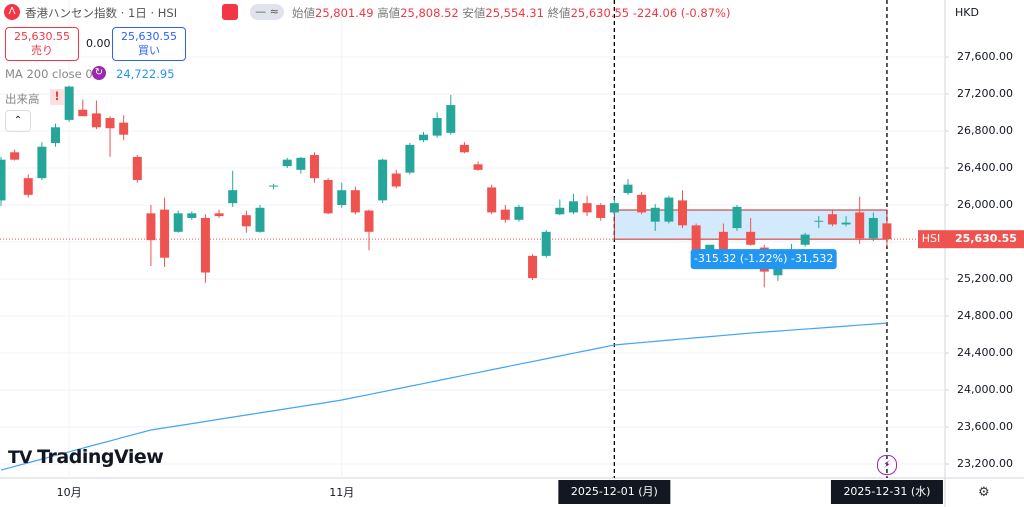 This screenshot has width=1024, height=507. Describe the element at coordinates (267, 12) in the screenshot. I see `compare-toggle: — ≈` at that location.